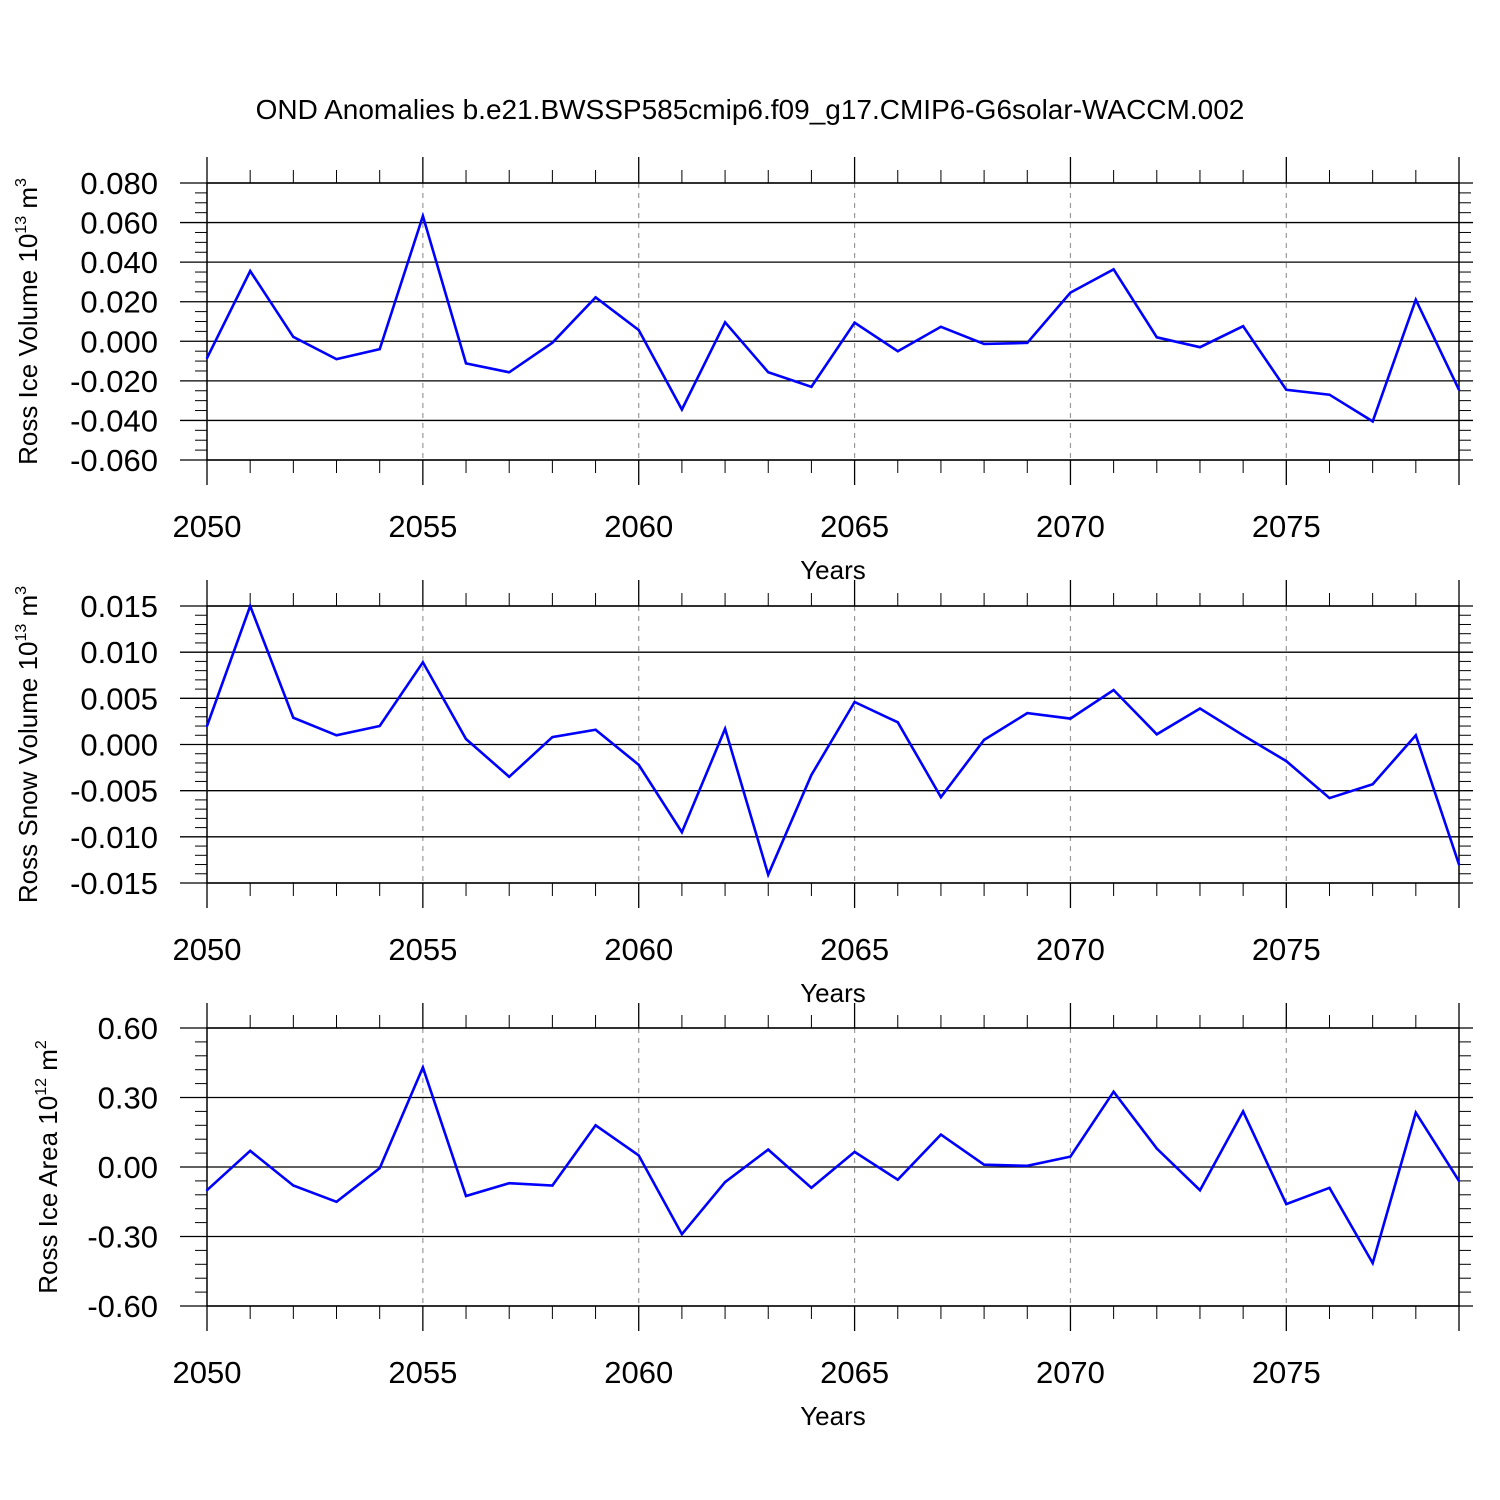  I want to click on x-tick-label: 2055, so click(422, 949).